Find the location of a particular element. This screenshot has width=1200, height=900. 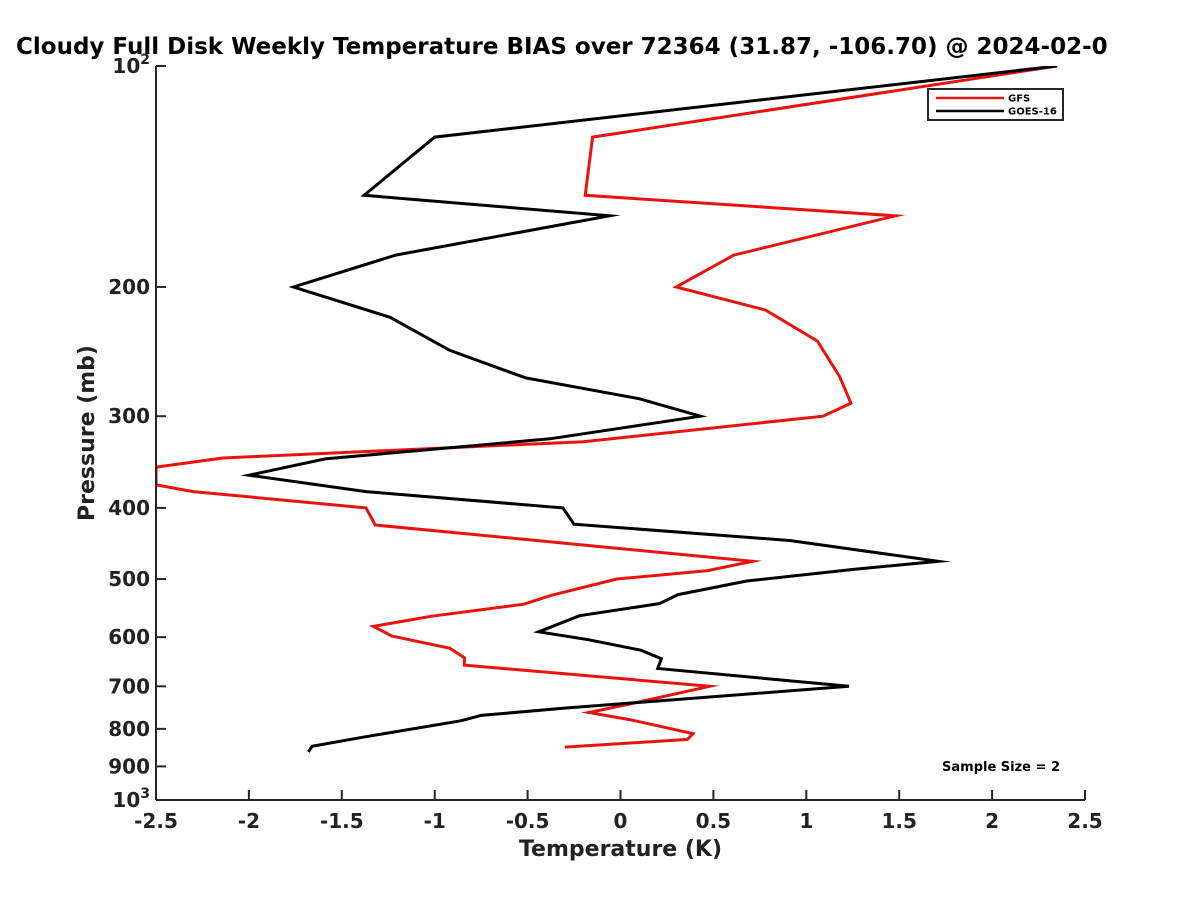

y-tick-label: 400 is located at coordinates (129, 508).